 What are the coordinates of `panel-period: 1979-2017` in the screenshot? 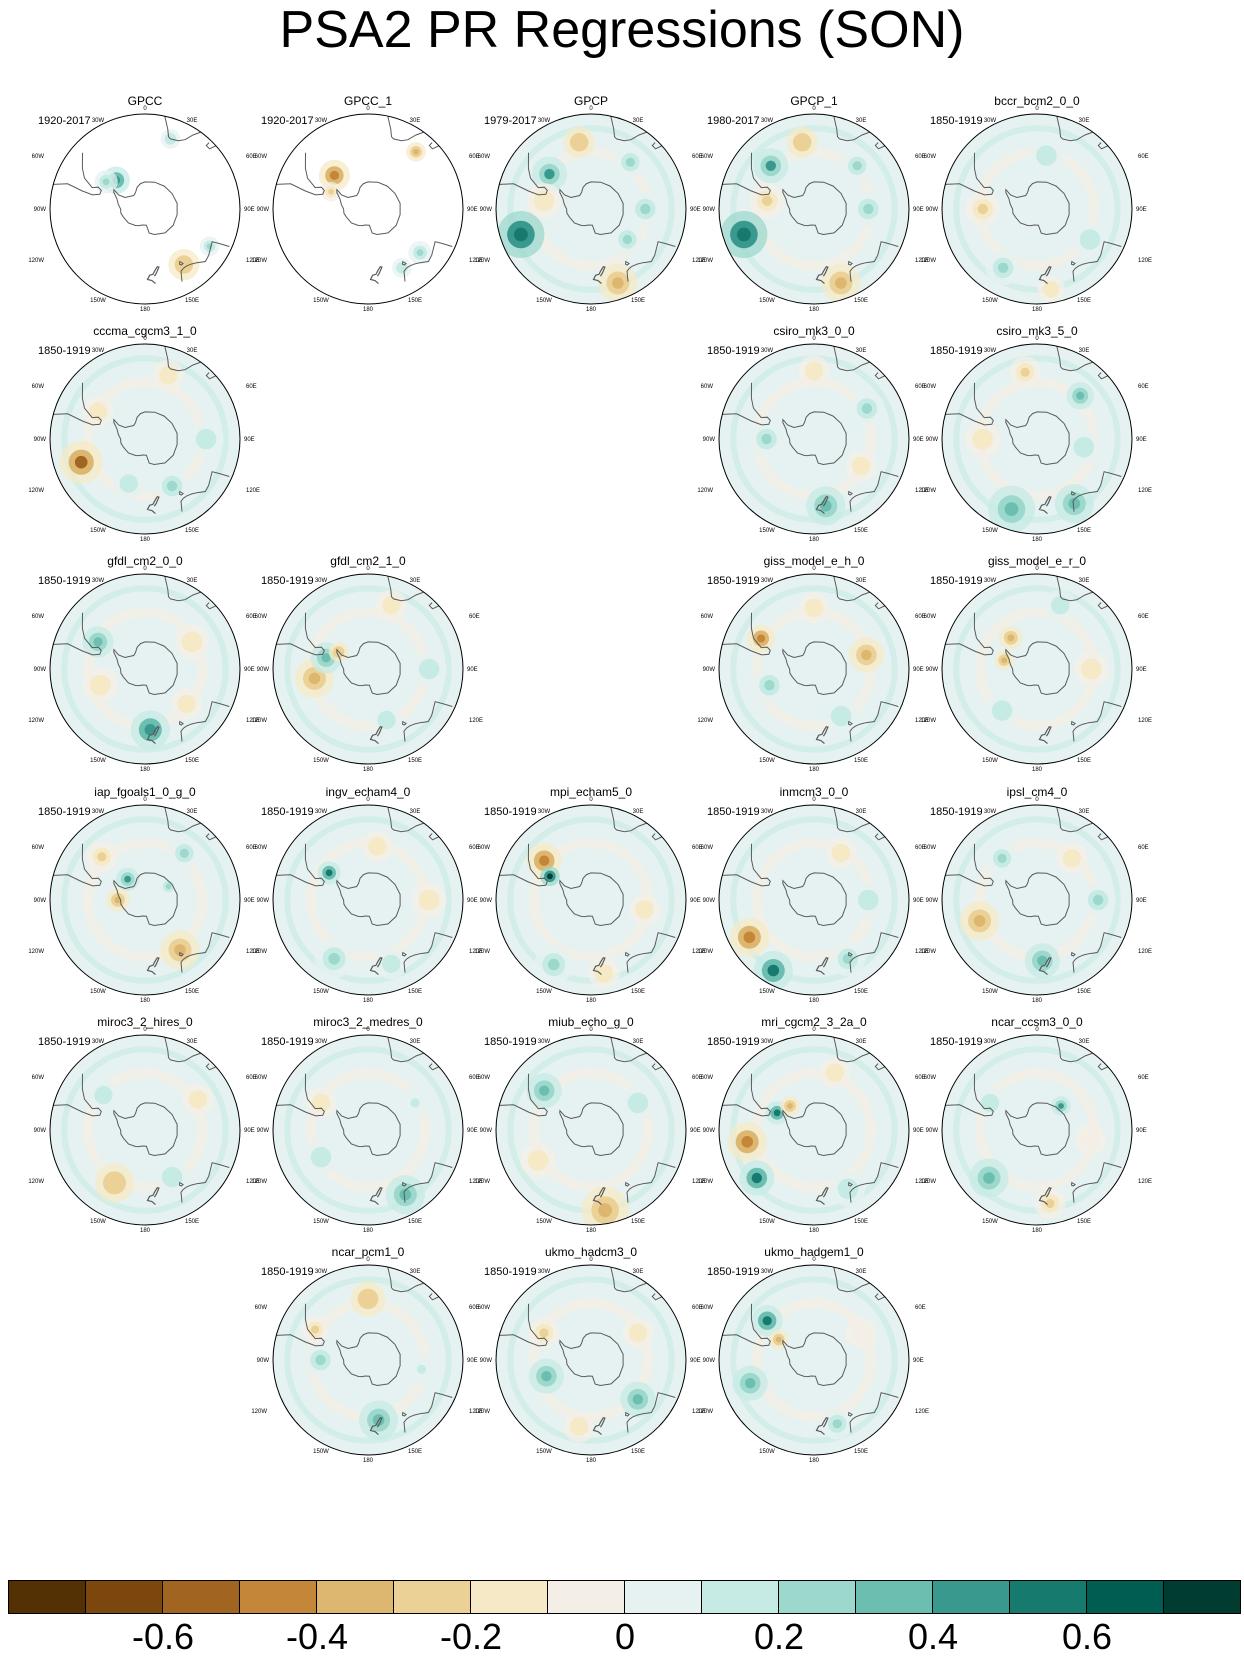 It's located at (510, 121).